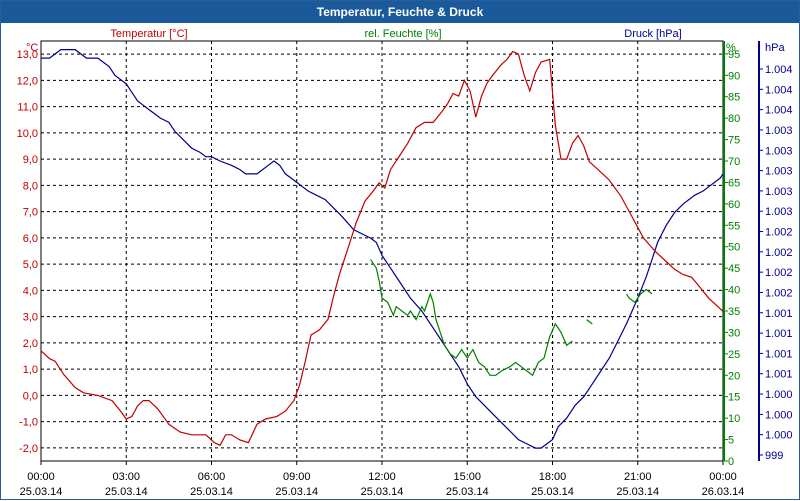 The image size is (800, 501). I want to click on temp-tick-label: 0,0, so click(30, 396).